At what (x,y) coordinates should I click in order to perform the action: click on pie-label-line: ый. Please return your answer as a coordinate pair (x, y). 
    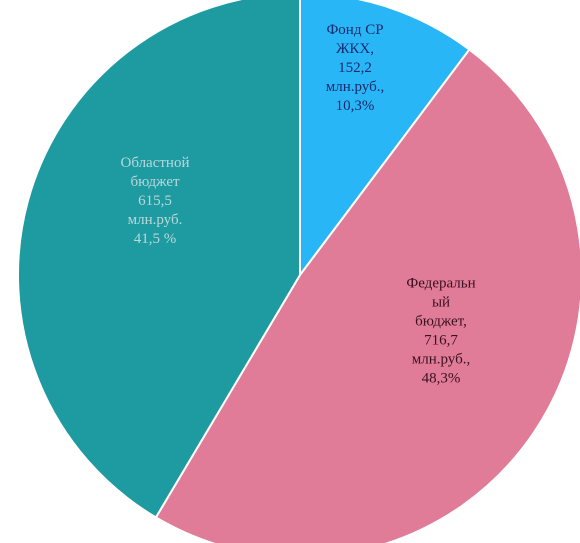
    Looking at the image, I should click on (441, 303).